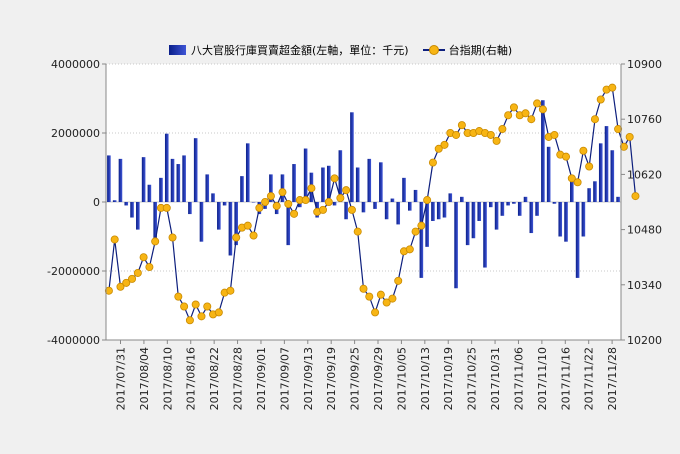 This screenshot has width=680, height=454. Describe the element at coordinates (425, 378) in the screenshot. I see `x-tick-label: 2017/10/13` at that location.